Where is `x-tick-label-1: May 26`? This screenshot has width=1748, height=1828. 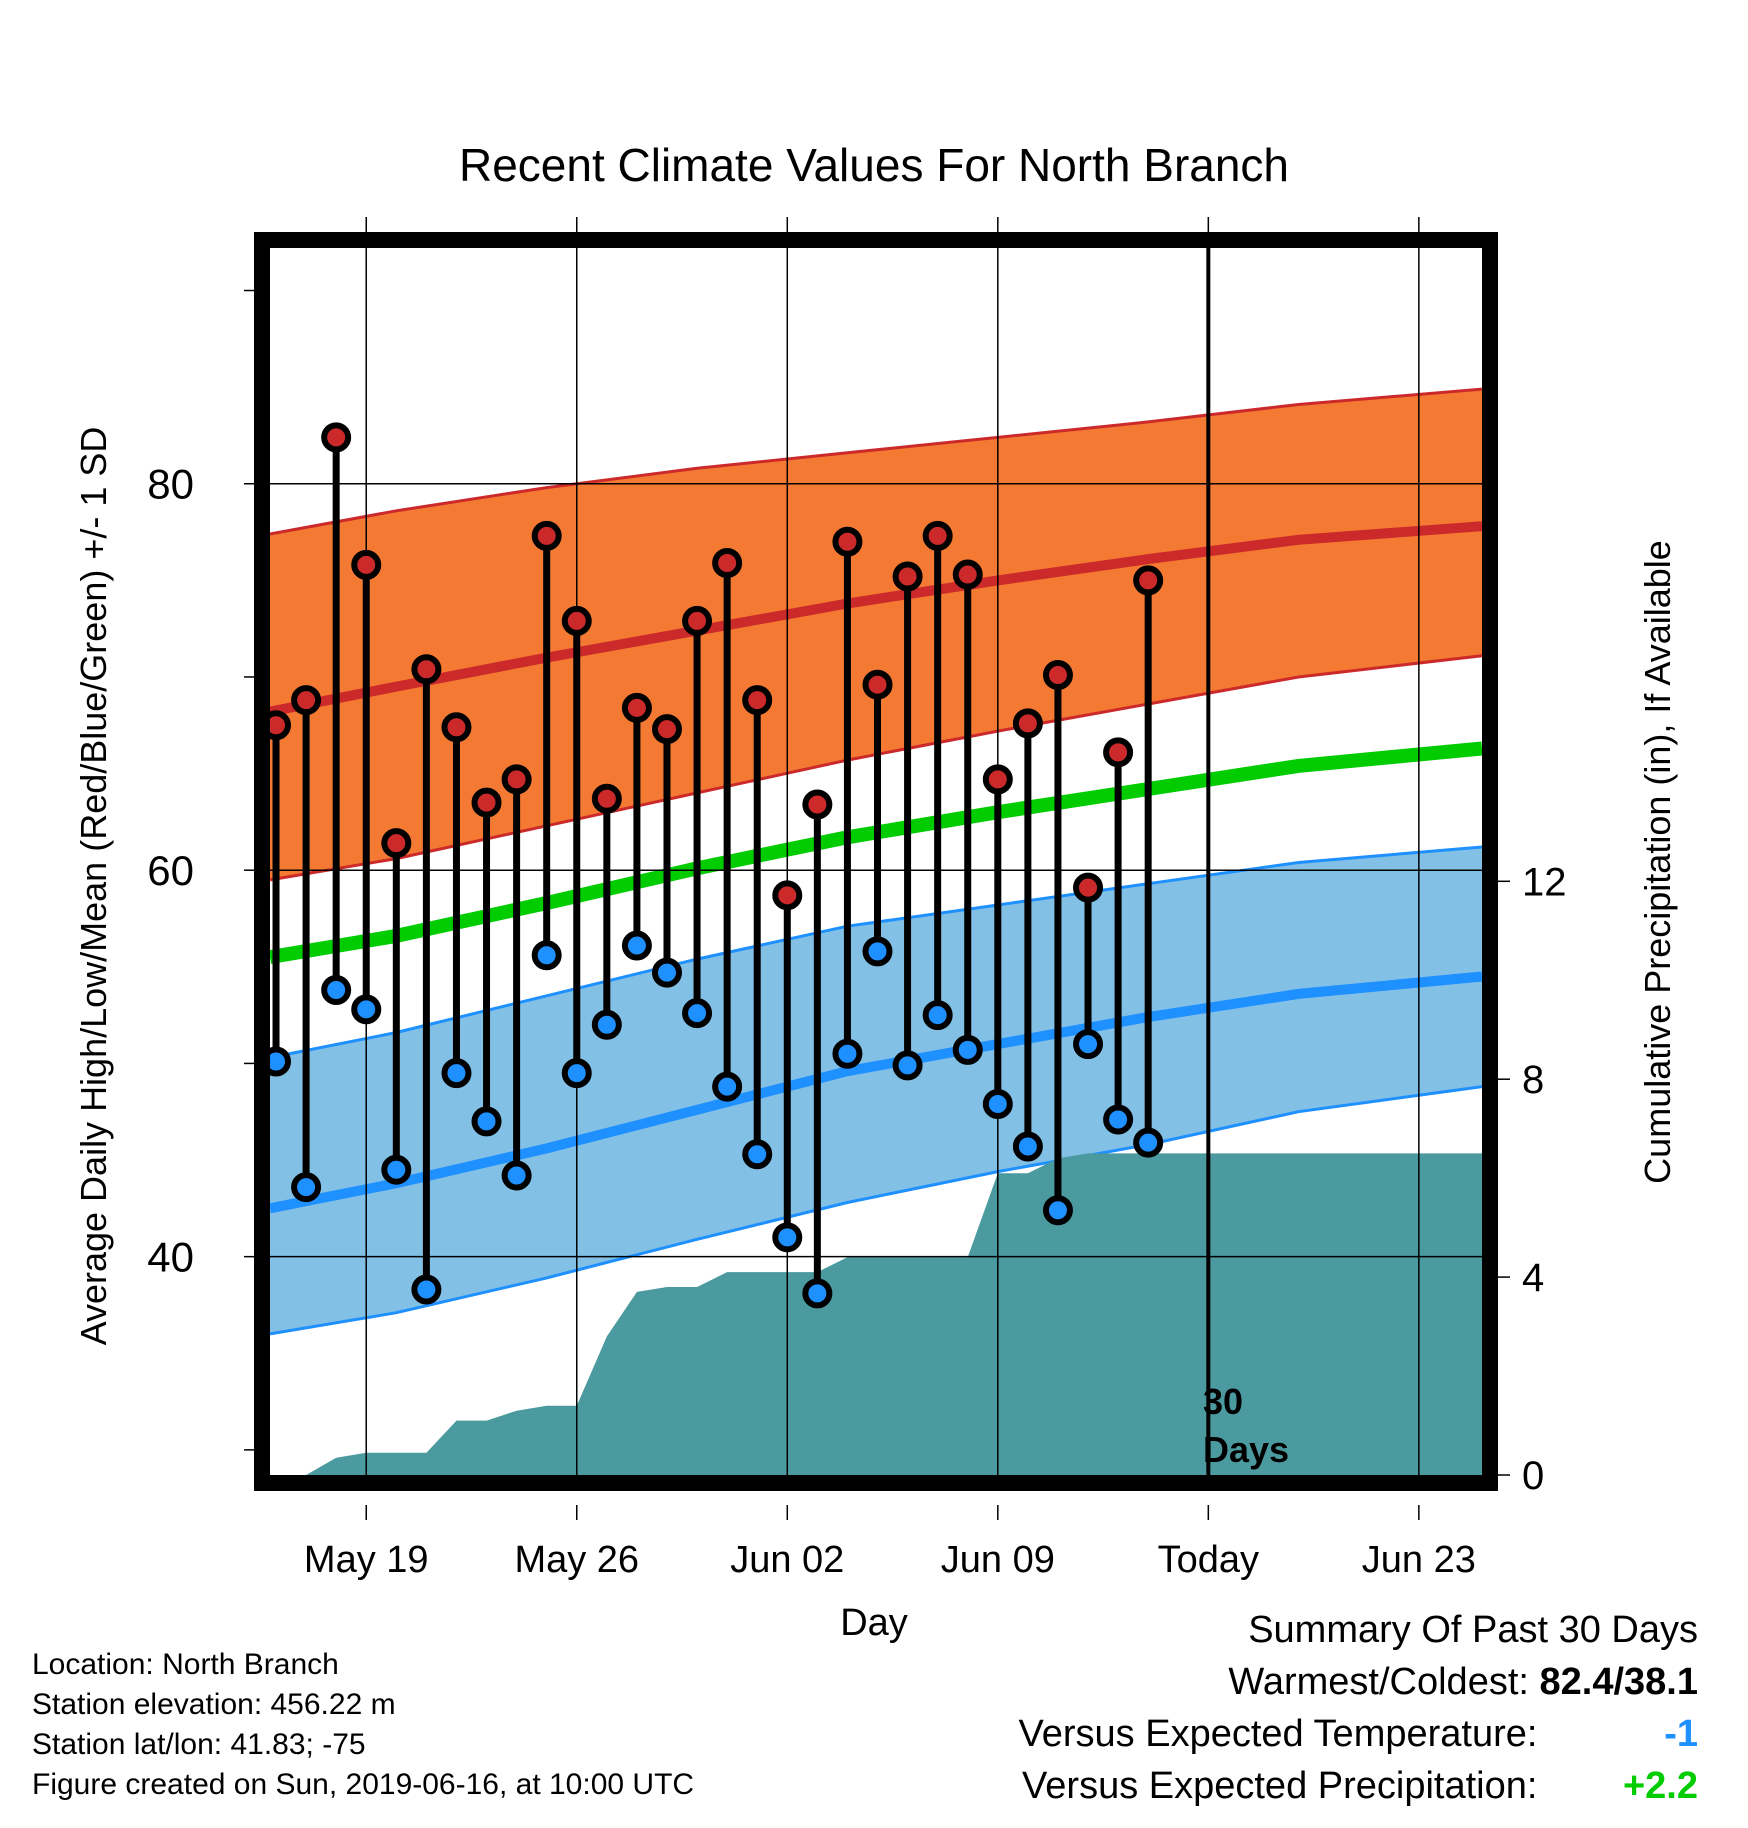
x-tick-label-1: May 26 is located at coordinates (576, 1560).